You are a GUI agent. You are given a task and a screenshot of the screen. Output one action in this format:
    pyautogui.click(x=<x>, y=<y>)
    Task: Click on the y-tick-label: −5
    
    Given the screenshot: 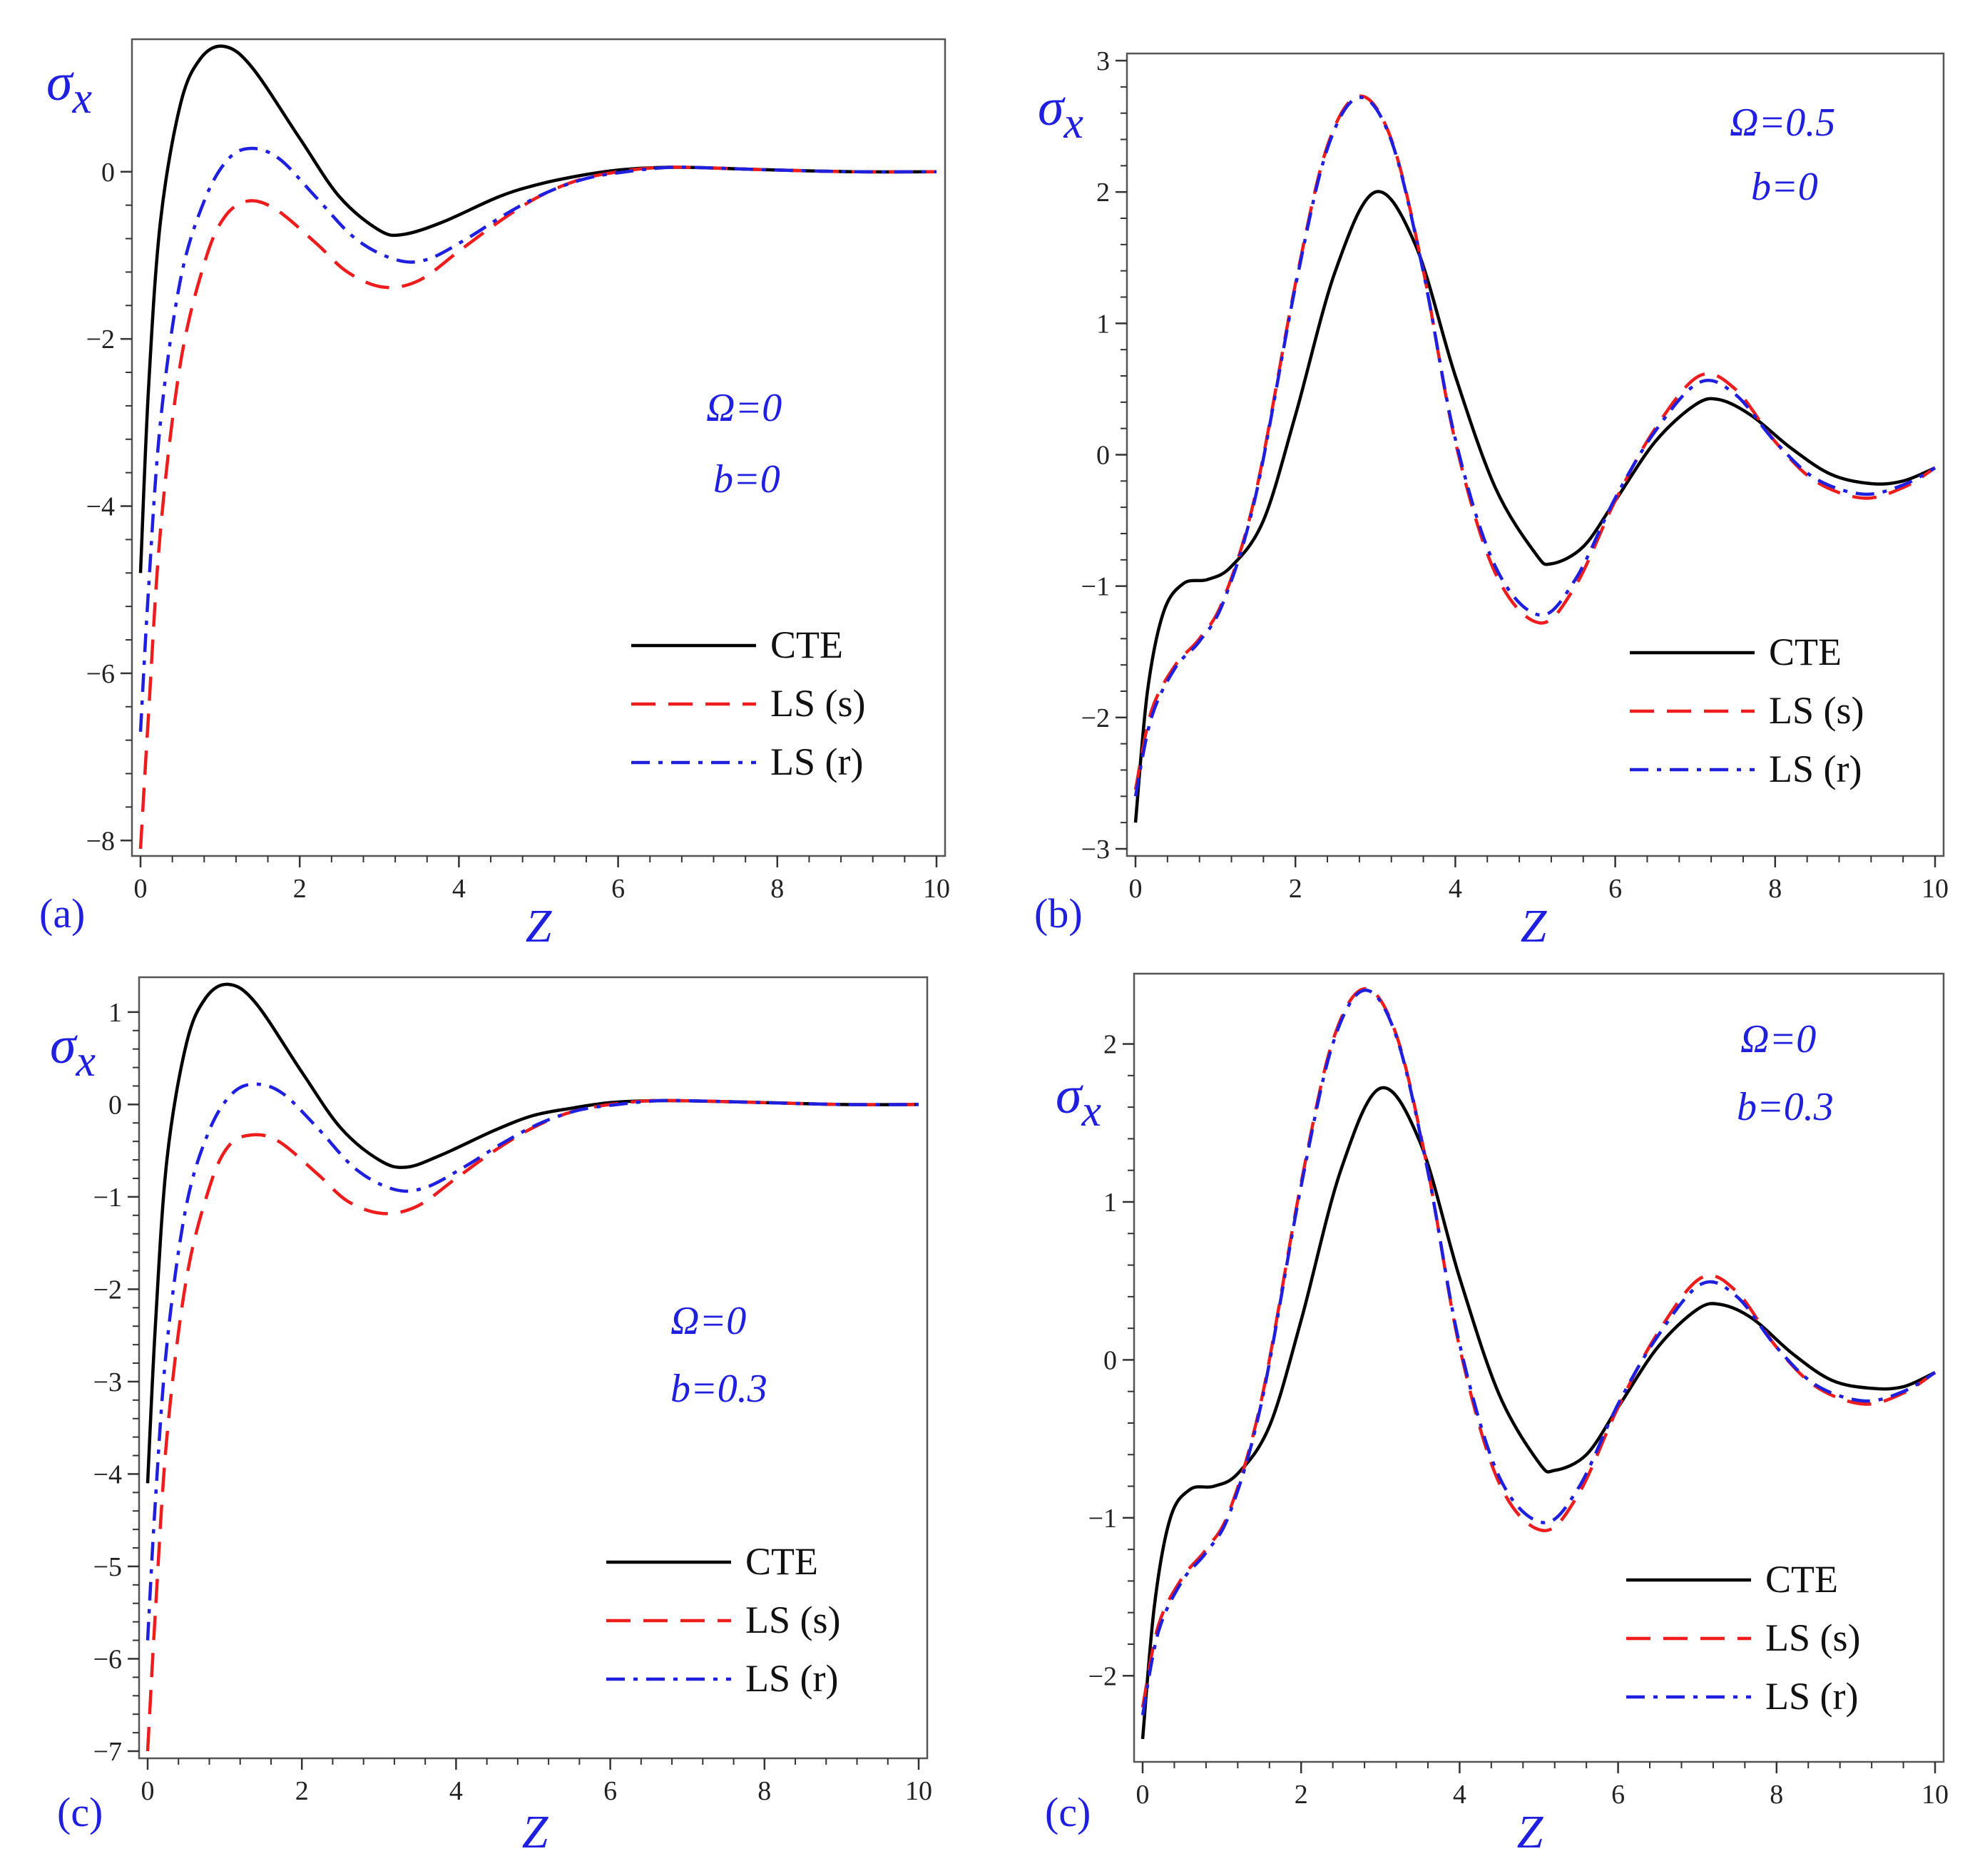 What is the action you would take?
    pyautogui.click(x=107, y=1567)
    